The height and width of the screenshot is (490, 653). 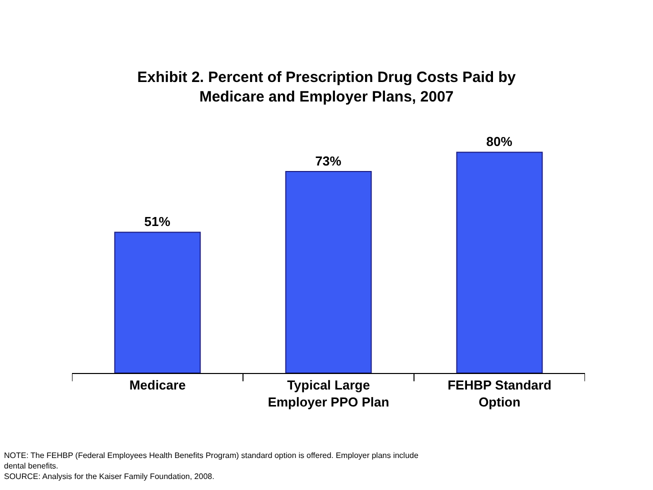 What do you see at coordinates (109, 476) in the screenshot?
I see `source-note: SOURCE: Analysis for the Kaiser Family Foundation, 2008.` at bounding box center [109, 476].